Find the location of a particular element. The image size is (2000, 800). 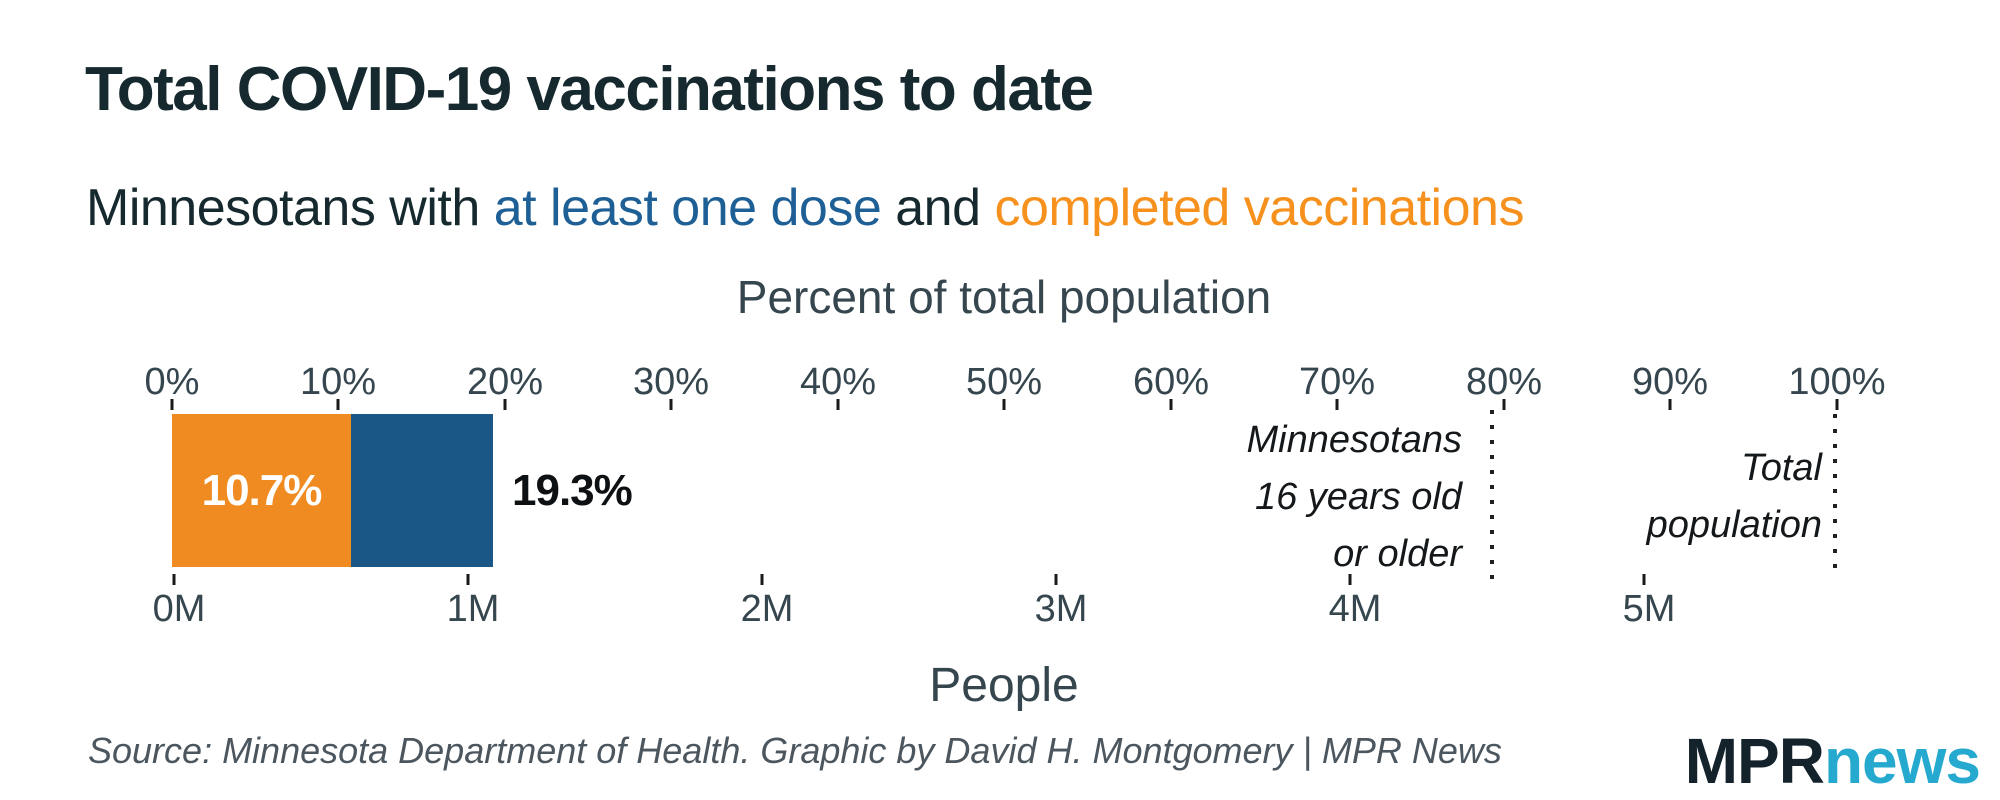

subtitle-prefix: Minnesotans with is located at coordinates (290, 208).